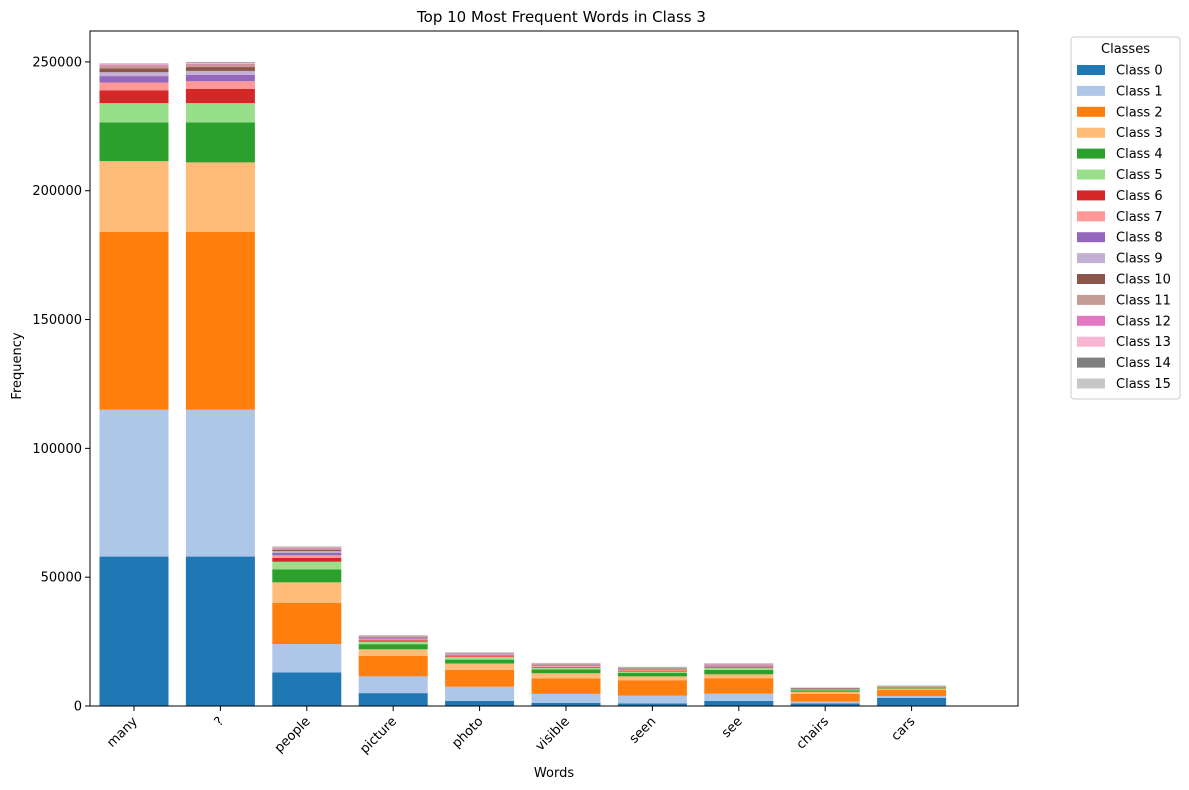 Image resolution: width=1189 pixels, height=790 pixels. What do you see at coordinates (57, 191) in the screenshot?
I see `y-tick-label-200000: 200000` at bounding box center [57, 191].